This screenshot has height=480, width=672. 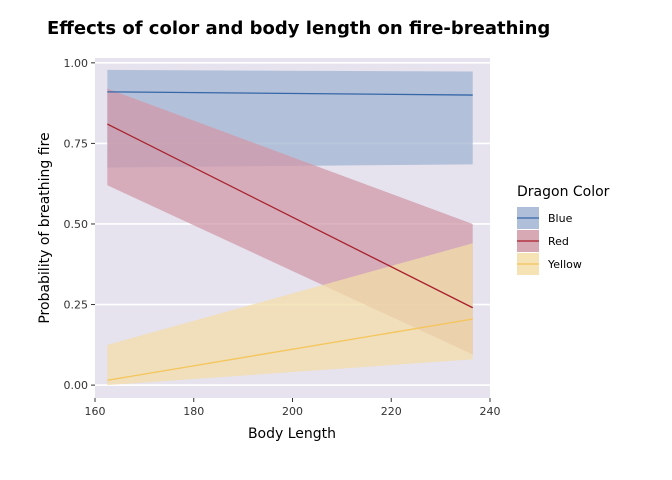 What do you see at coordinates (76, 385) in the screenshot?
I see `y-tick-label-0: 0.00` at bounding box center [76, 385].